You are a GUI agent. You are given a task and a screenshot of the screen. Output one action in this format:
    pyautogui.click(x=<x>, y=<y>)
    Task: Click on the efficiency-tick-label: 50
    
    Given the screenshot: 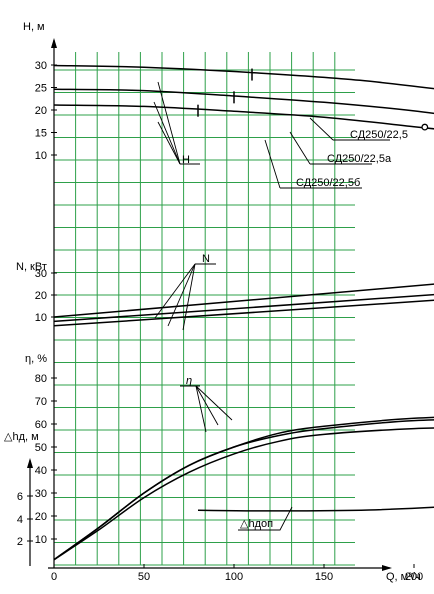 What is the action you would take?
    pyautogui.click(x=41, y=448)
    